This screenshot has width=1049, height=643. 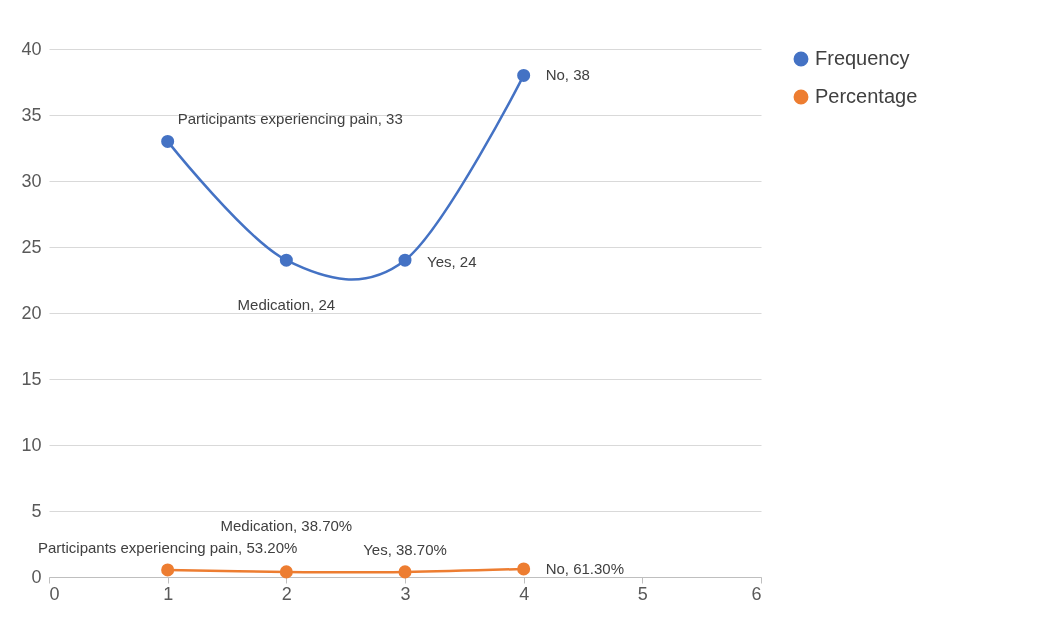 What do you see at coordinates (31, 312) in the screenshot?
I see `y-tick-label: 20` at bounding box center [31, 312].